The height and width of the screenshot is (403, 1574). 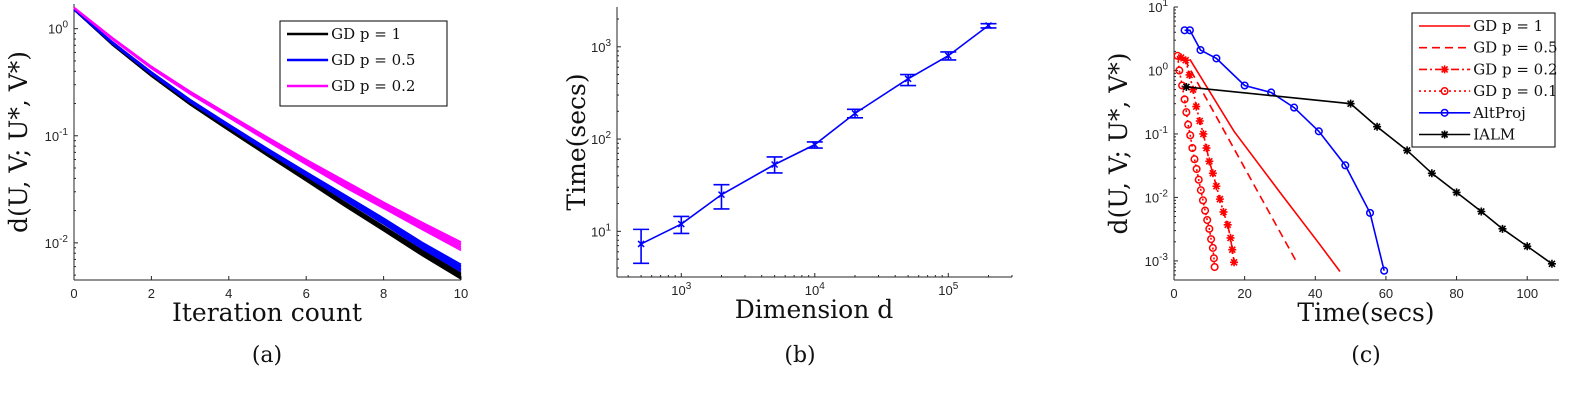 What do you see at coordinates (267, 355) in the screenshot?
I see `panel-caption: (a)` at bounding box center [267, 355].